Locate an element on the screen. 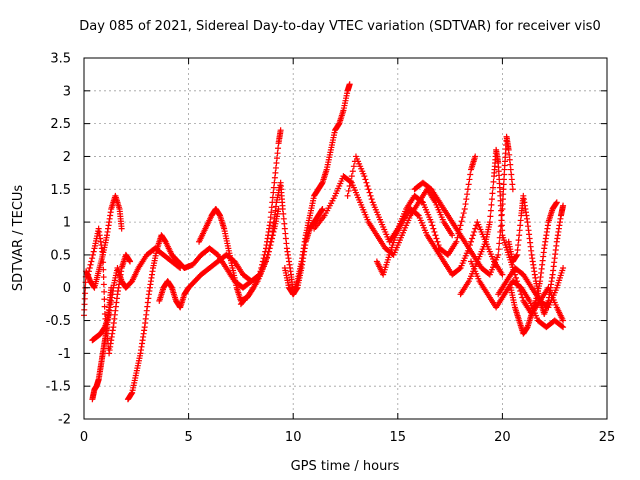 This screenshot has width=640, height=480. series-sat-i is located at coordinates (317, 189).